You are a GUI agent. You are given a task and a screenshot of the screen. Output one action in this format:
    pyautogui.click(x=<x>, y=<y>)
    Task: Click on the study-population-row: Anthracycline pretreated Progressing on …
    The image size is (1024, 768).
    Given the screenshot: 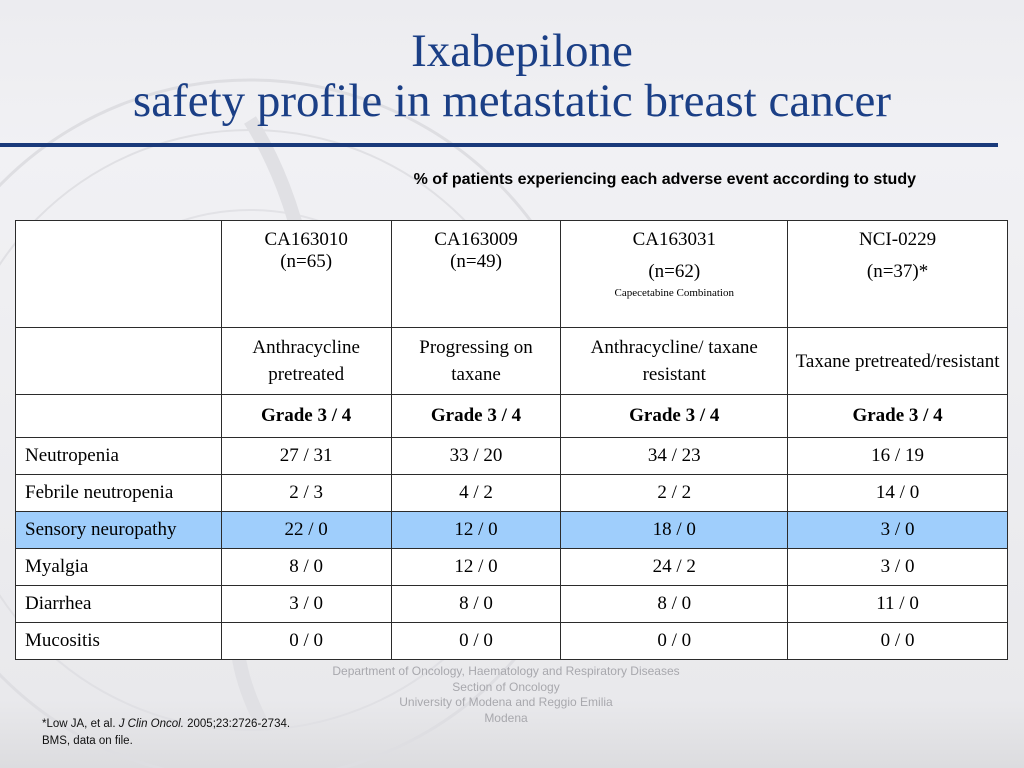 What is the action you would take?
    pyautogui.click(x=511, y=361)
    